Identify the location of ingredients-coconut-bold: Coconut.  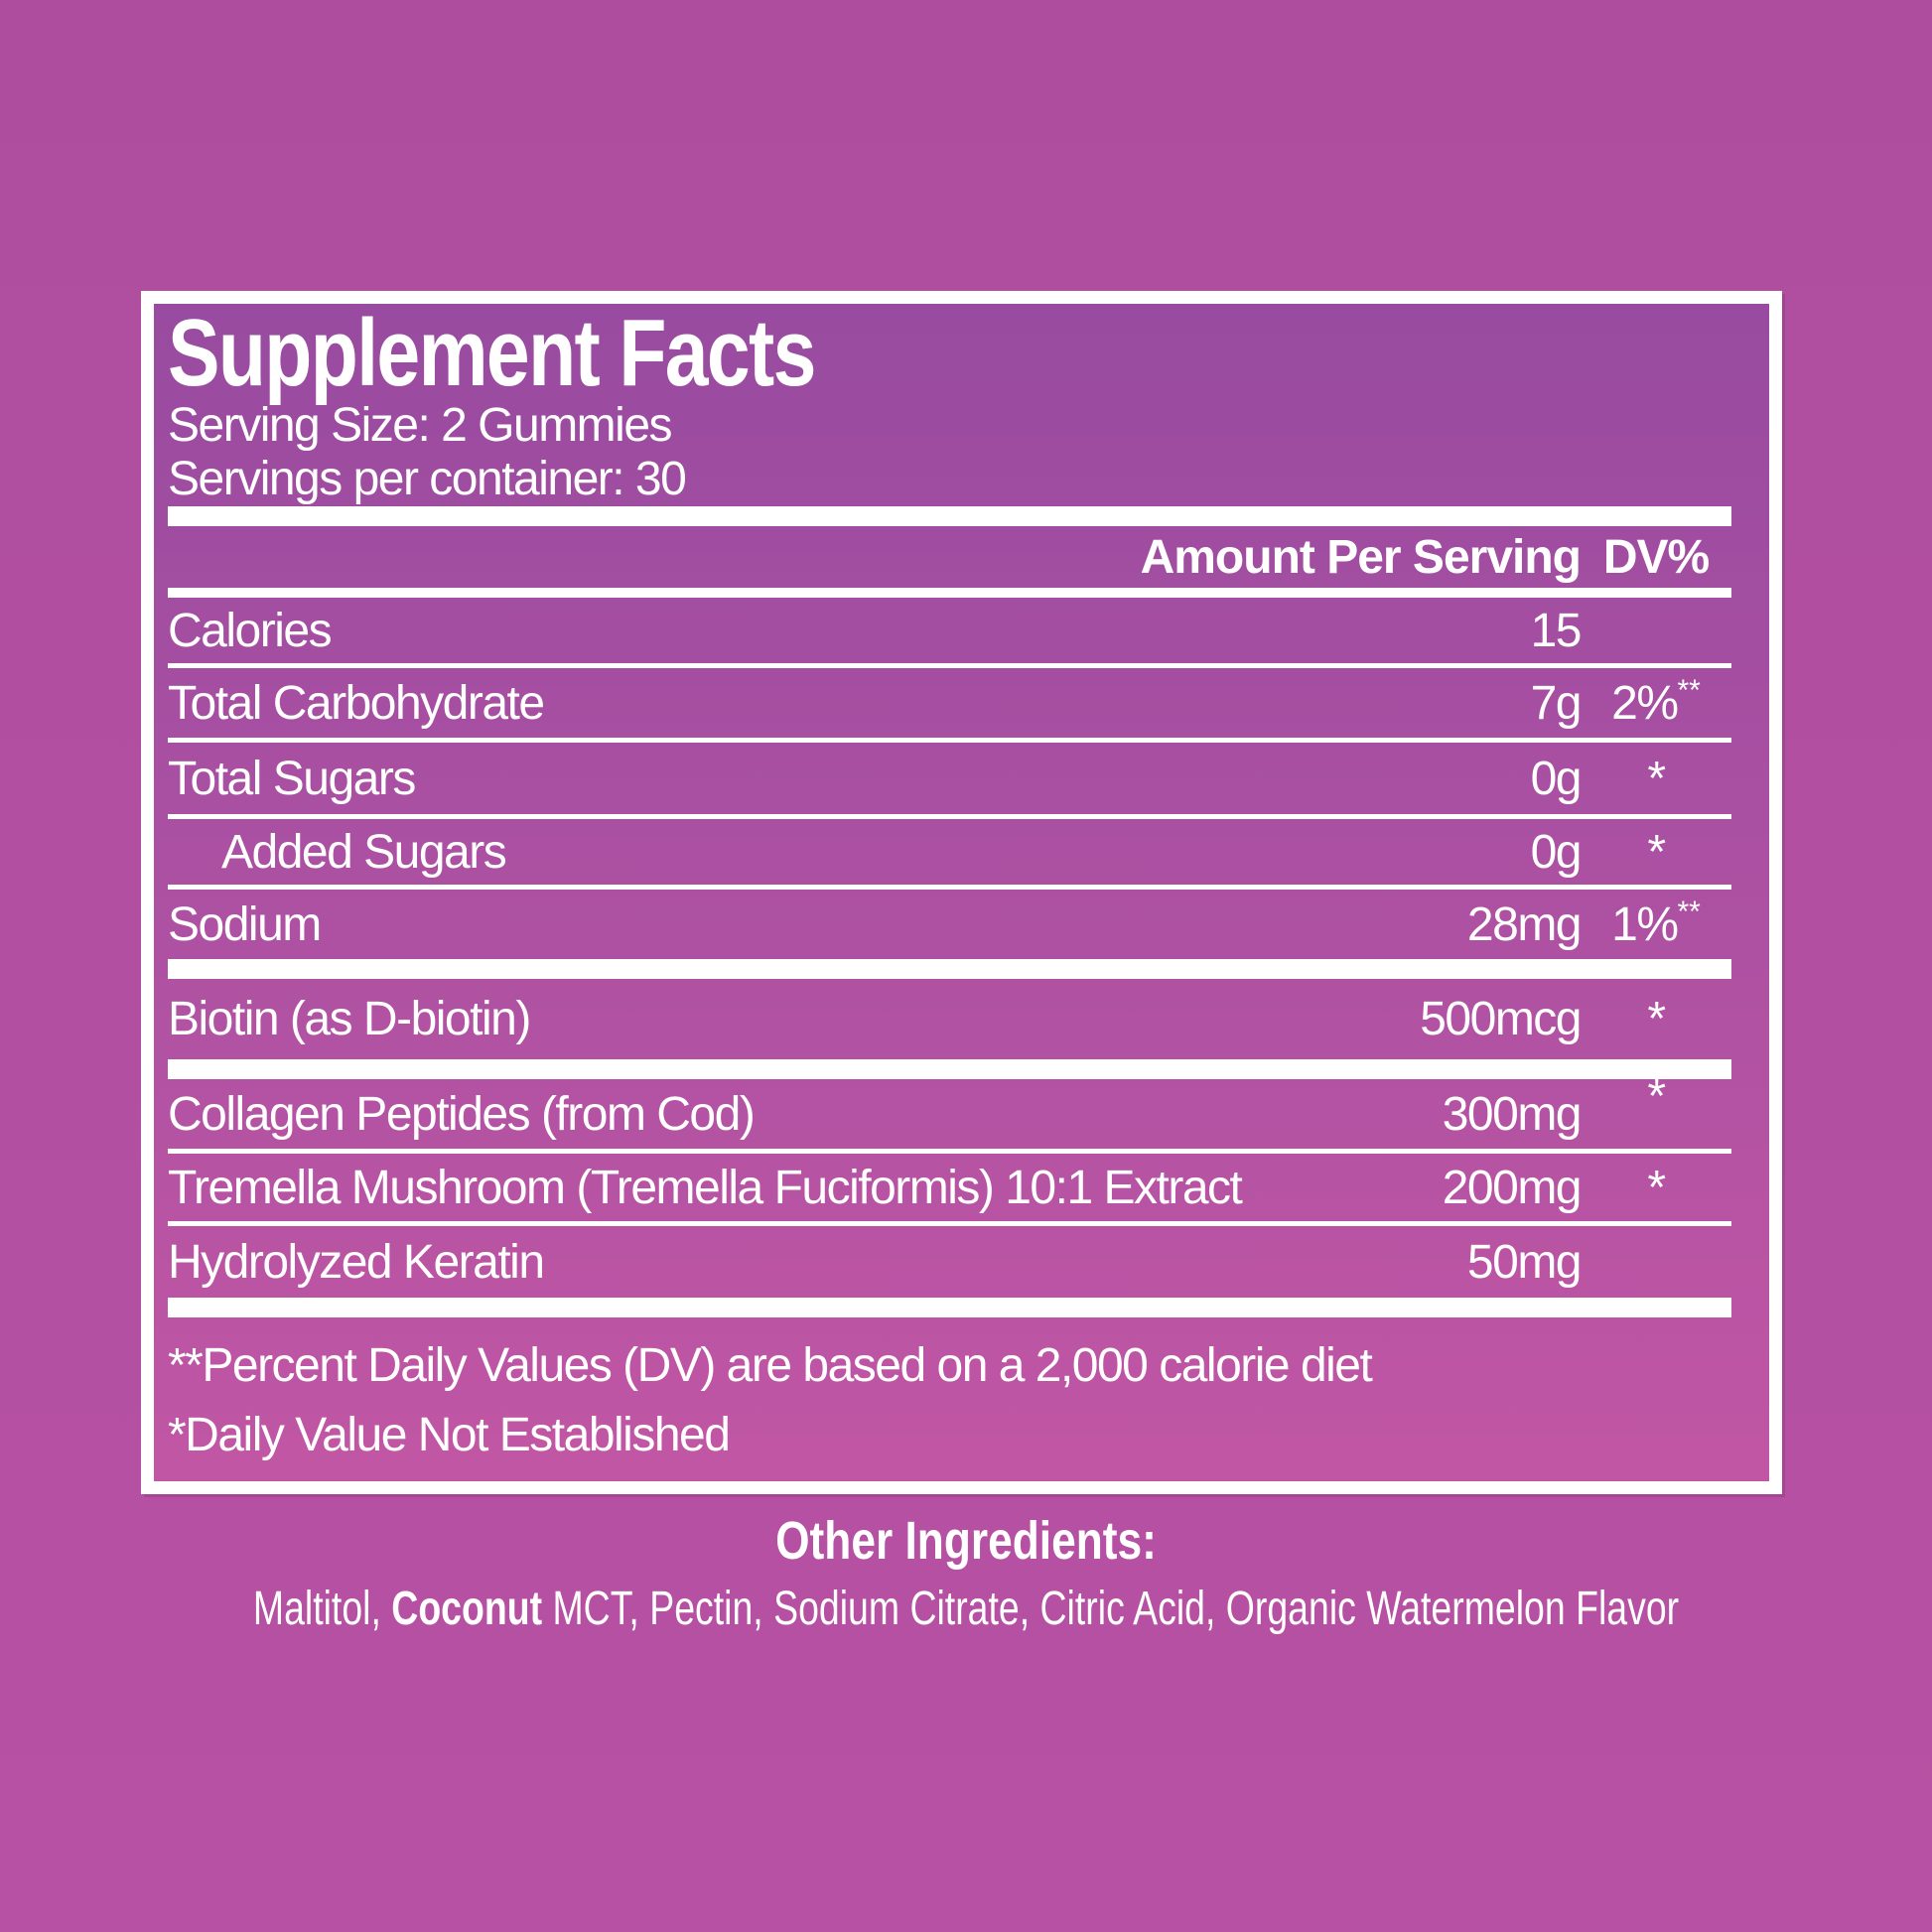
(467, 1609).